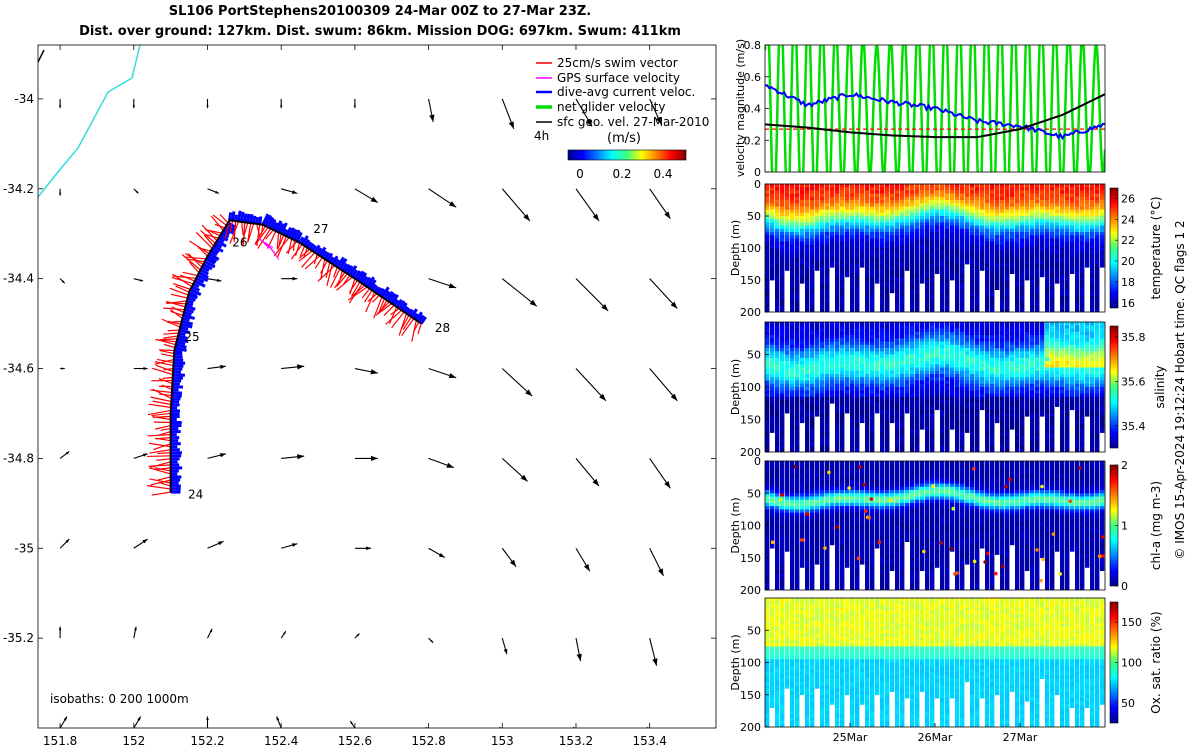  I want to click on colorbar-tick-1: 0.2, so click(621, 174).